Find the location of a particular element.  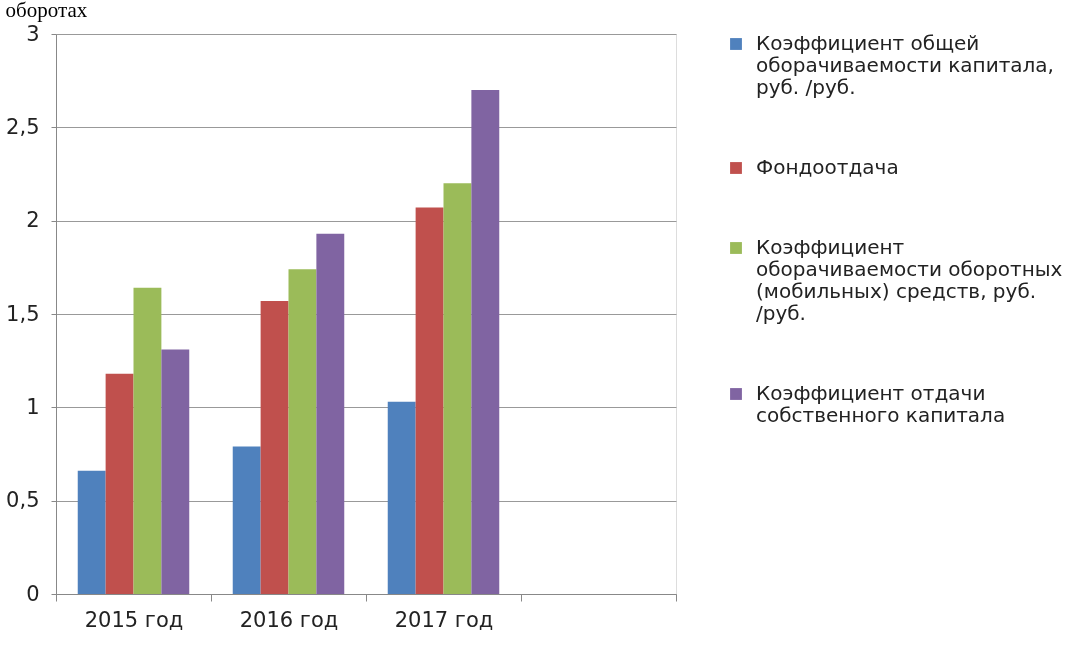

legend-label: Коэффициент общей оборачиваемости капитала, руб. /руб. is located at coordinates (905, 65).